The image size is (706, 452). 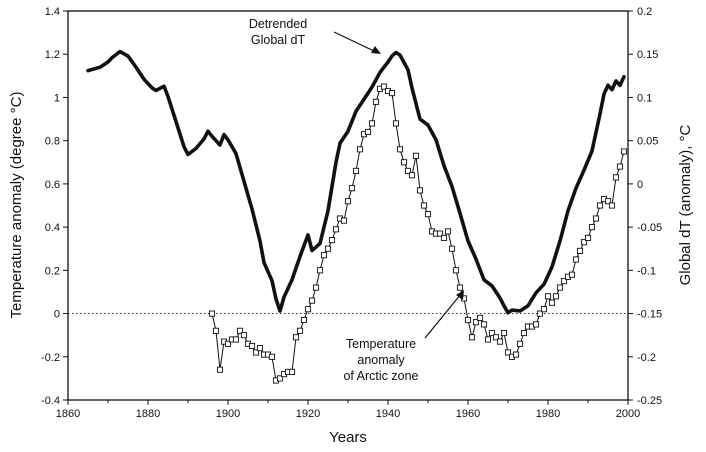 What do you see at coordinates (348, 410) in the screenshot?
I see `x-axis: 1860 1880 1900 1920 1940 1960 1980 2000` at bounding box center [348, 410].